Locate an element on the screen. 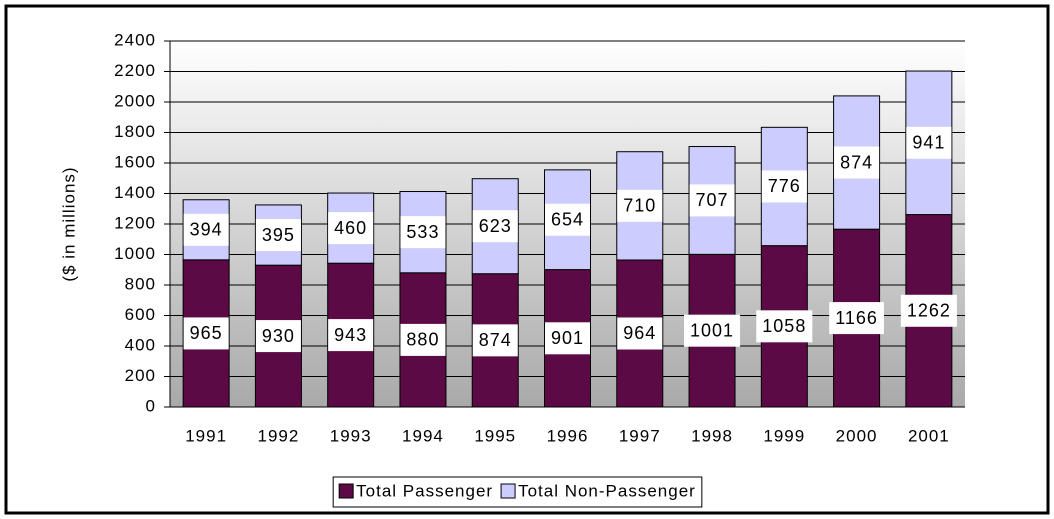 The height and width of the screenshot is (519, 1054). data-label: 1166 is located at coordinates (856, 318).